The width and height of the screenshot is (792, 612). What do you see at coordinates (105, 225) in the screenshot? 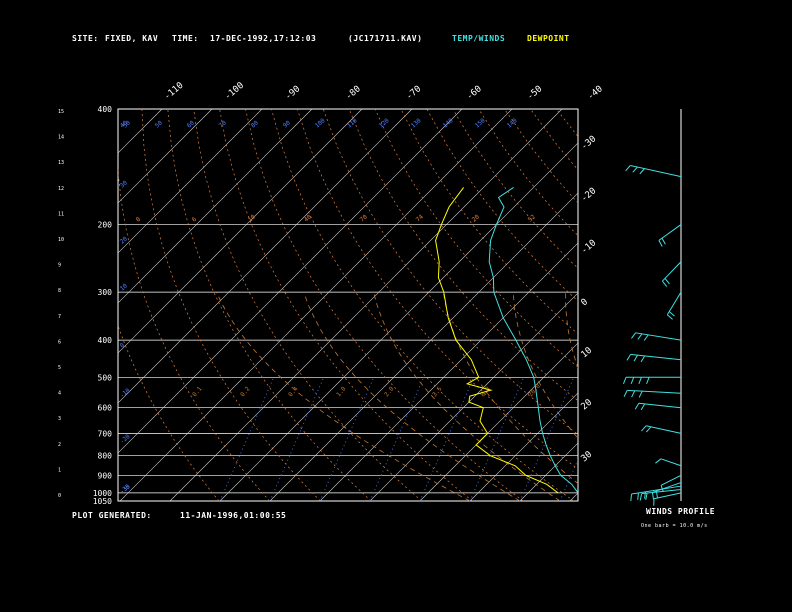
I see `pressure-tick-label: 200` at bounding box center [105, 225].